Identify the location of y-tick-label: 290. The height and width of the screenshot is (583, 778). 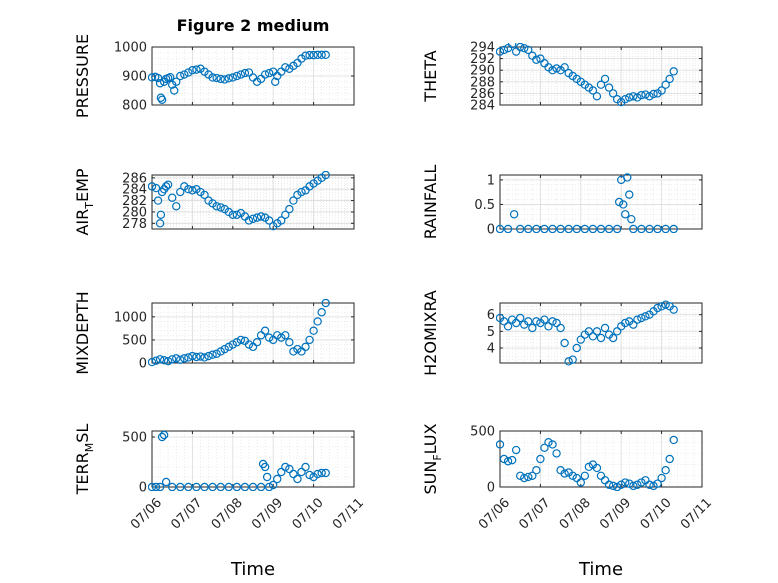
(482, 71).